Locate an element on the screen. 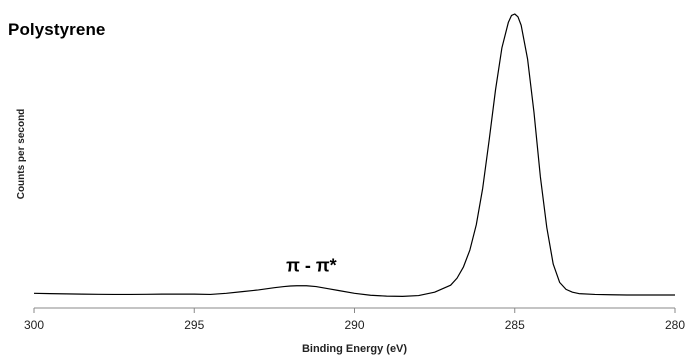 The image size is (688, 356). x-tick-label: 290 is located at coordinates (354, 325).